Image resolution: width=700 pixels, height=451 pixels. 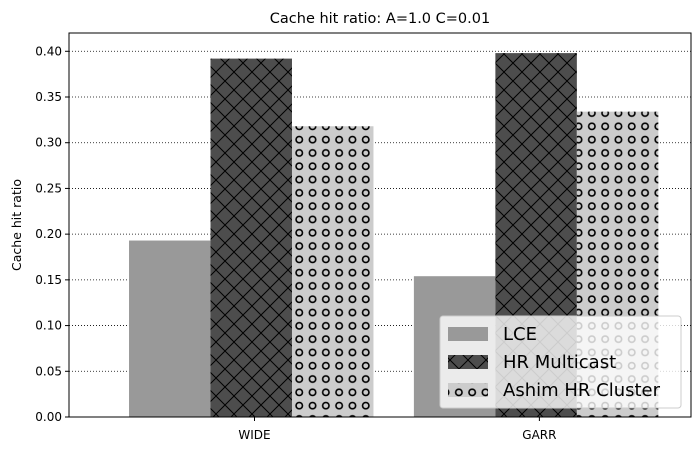 I want to click on y-tick-label: 0.20, so click(x=48, y=234).